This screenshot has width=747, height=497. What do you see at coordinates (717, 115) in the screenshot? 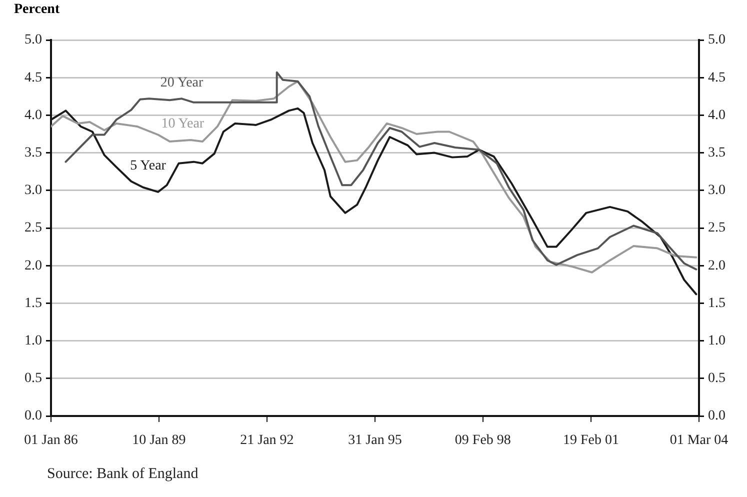
I see `y2-tick-label: 4.0` at bounding box center [717, 115].